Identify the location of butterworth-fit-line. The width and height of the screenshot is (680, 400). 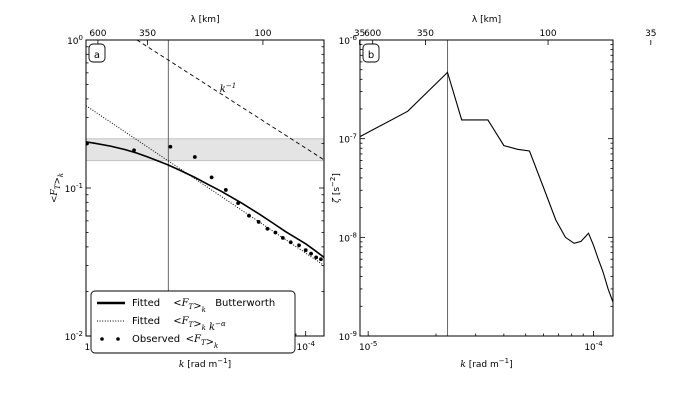
(205, 199).